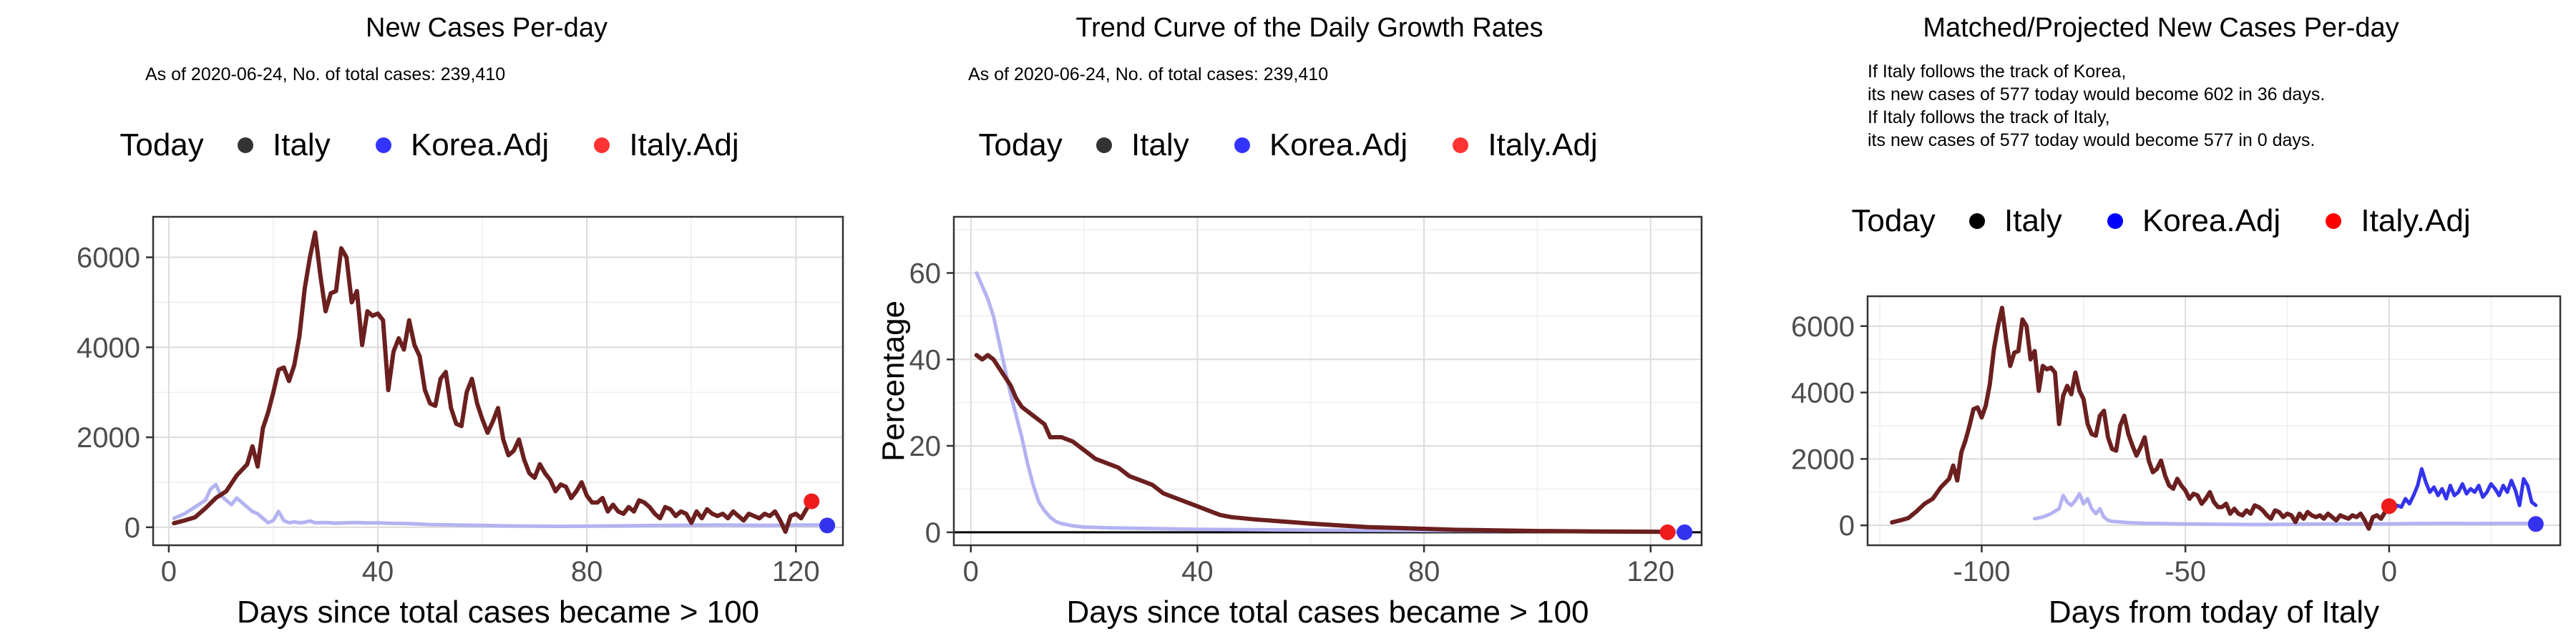 Image resolution: width=2576 pixels, height=644 pixels. Describe the element at coordinates (1309, 28) in the screenshot. I see `chart-title: Trend Curve of the Daily Growth Rates` at that location.